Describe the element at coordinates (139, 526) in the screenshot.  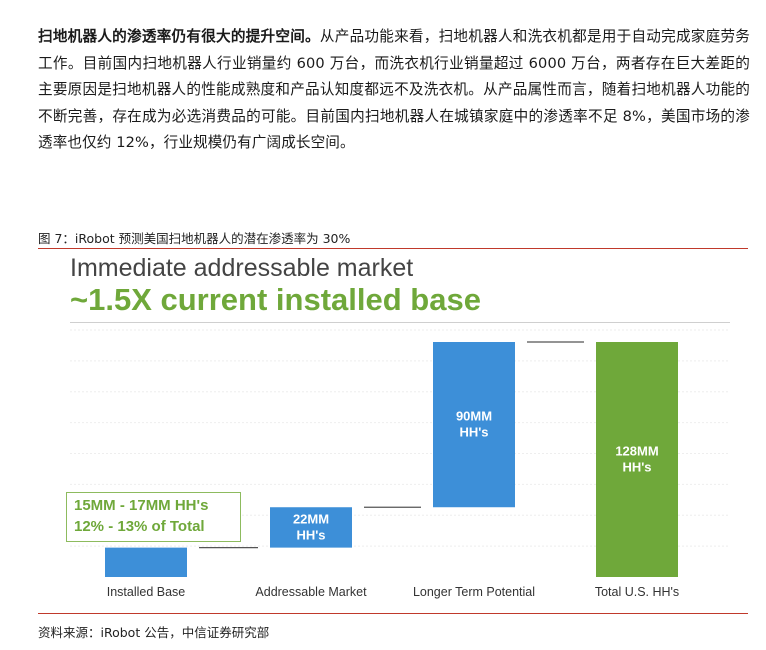
I see `annotation-line2: 12% - 13% of Total` at that location.